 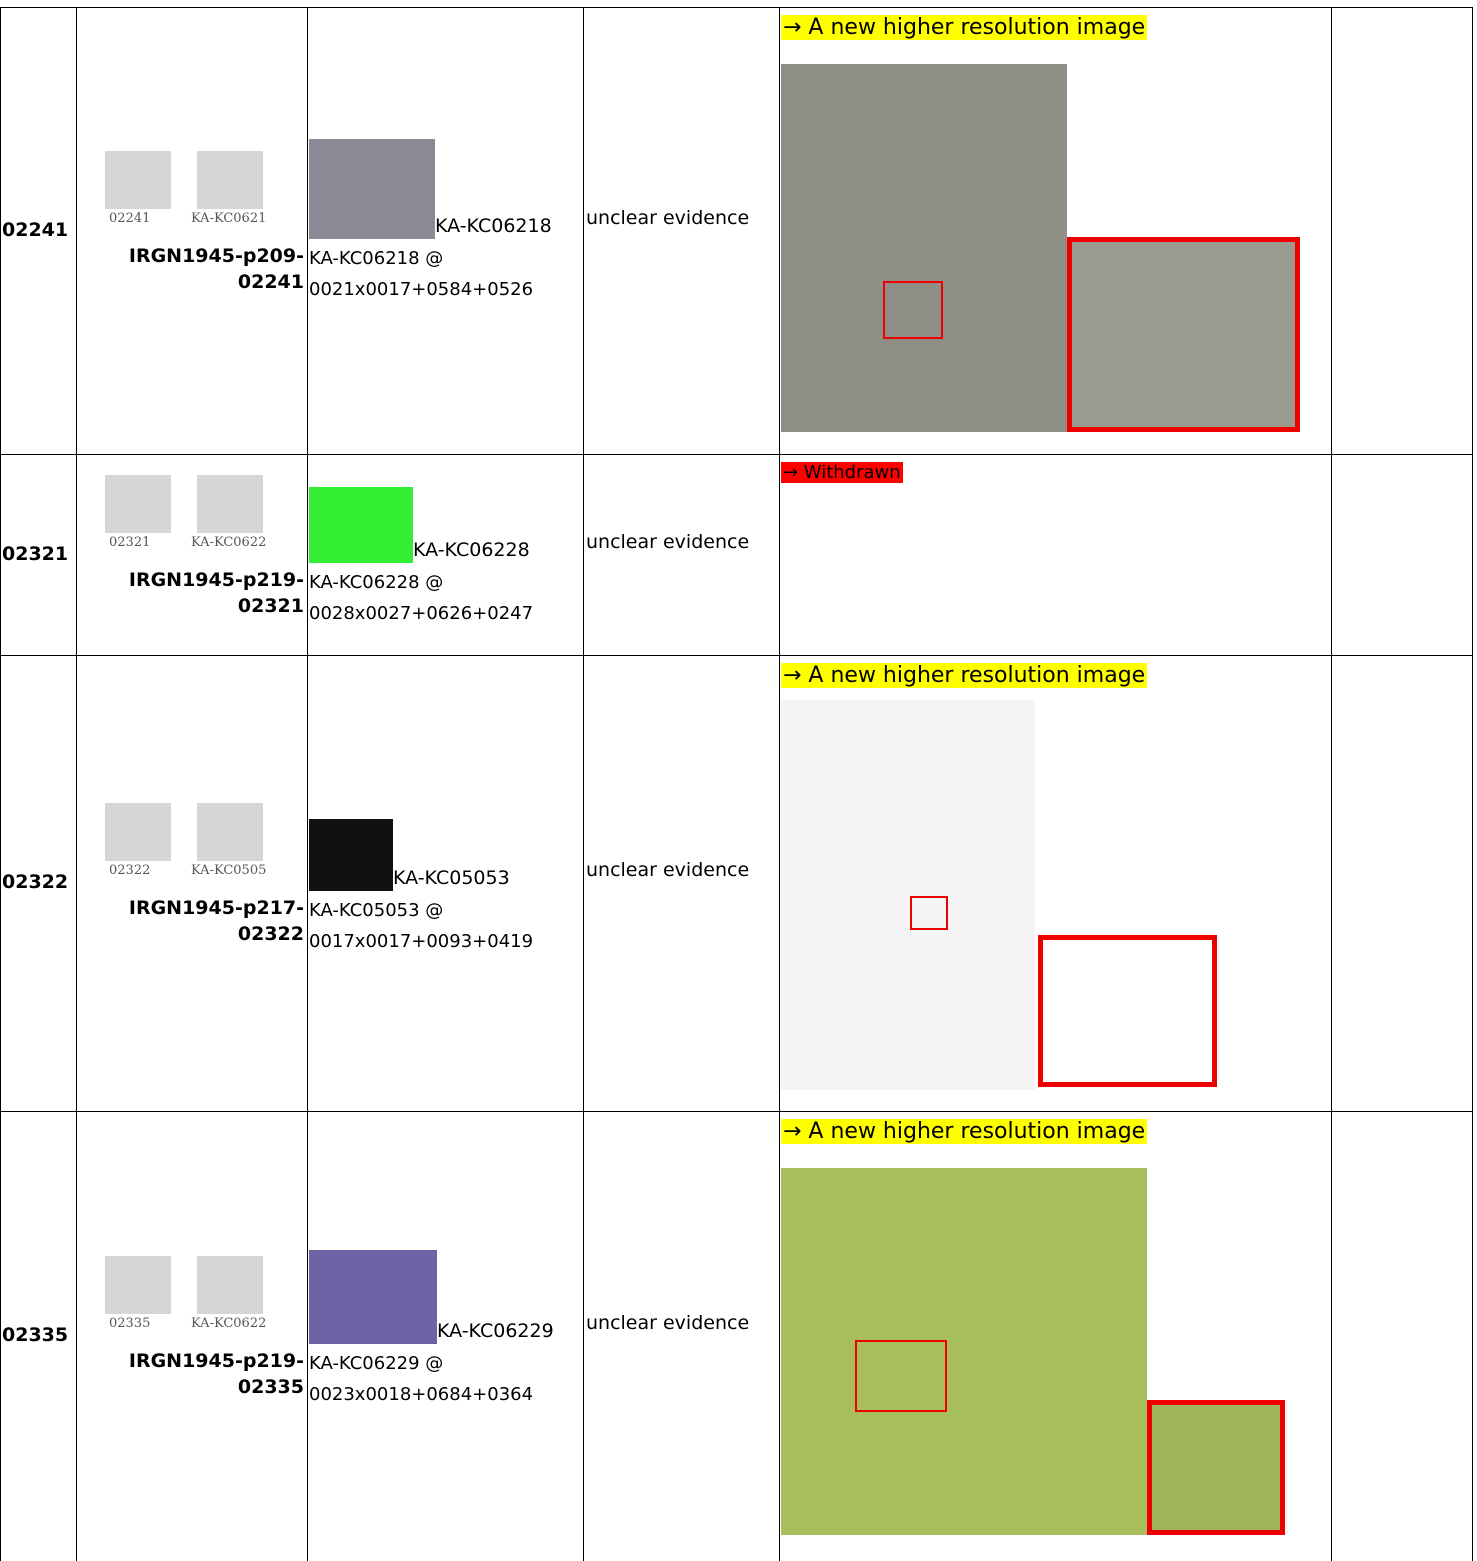 What do you see at coordinates (216, 592) in the screenshot?
I see `source-ref: IRGN1945-p219-02321` at bounding box center [216, 592].